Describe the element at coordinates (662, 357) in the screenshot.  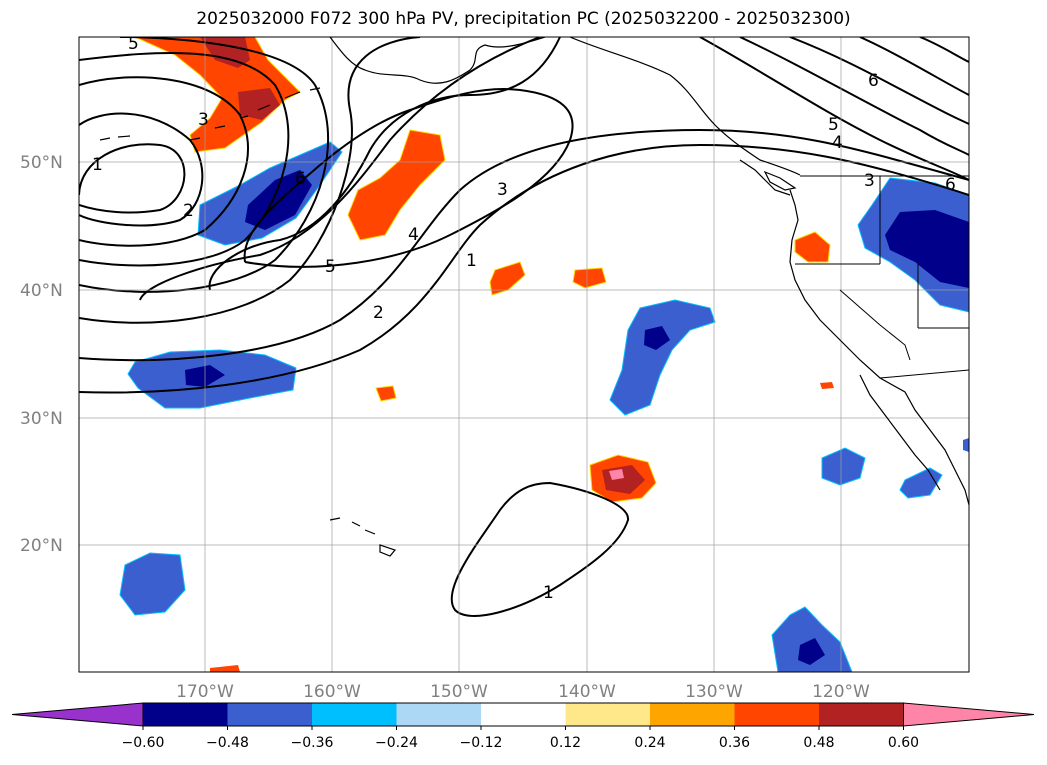
I see `precip-negative-central` at that location.